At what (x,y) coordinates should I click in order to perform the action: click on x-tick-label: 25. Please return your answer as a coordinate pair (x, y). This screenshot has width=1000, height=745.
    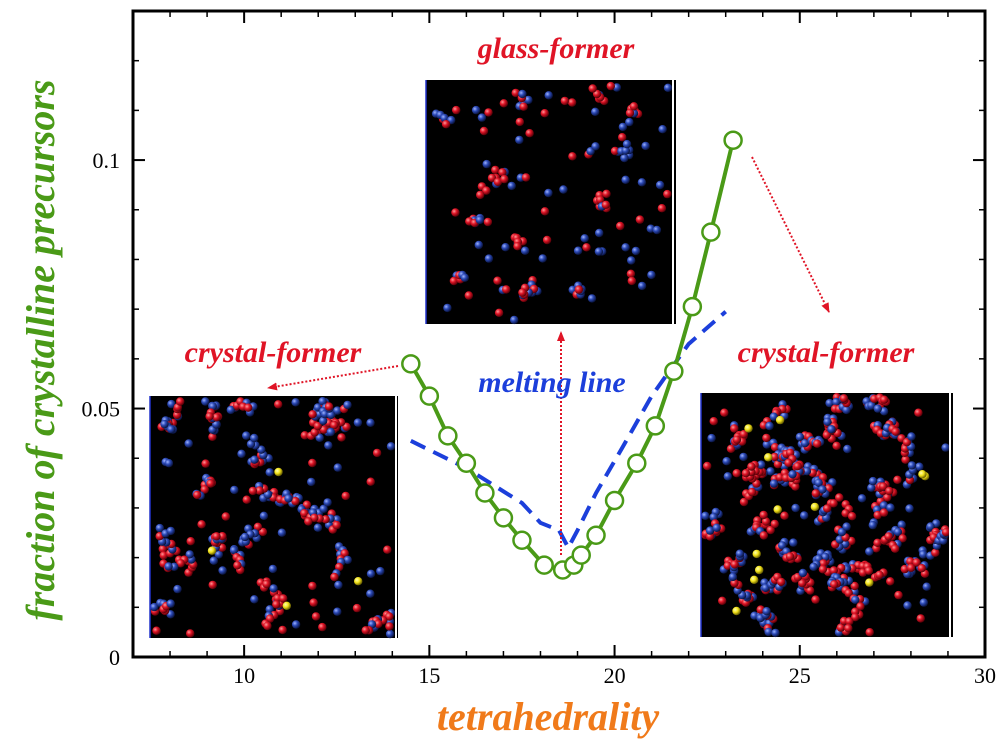
    Looking at the image, I should click on (800, 675).